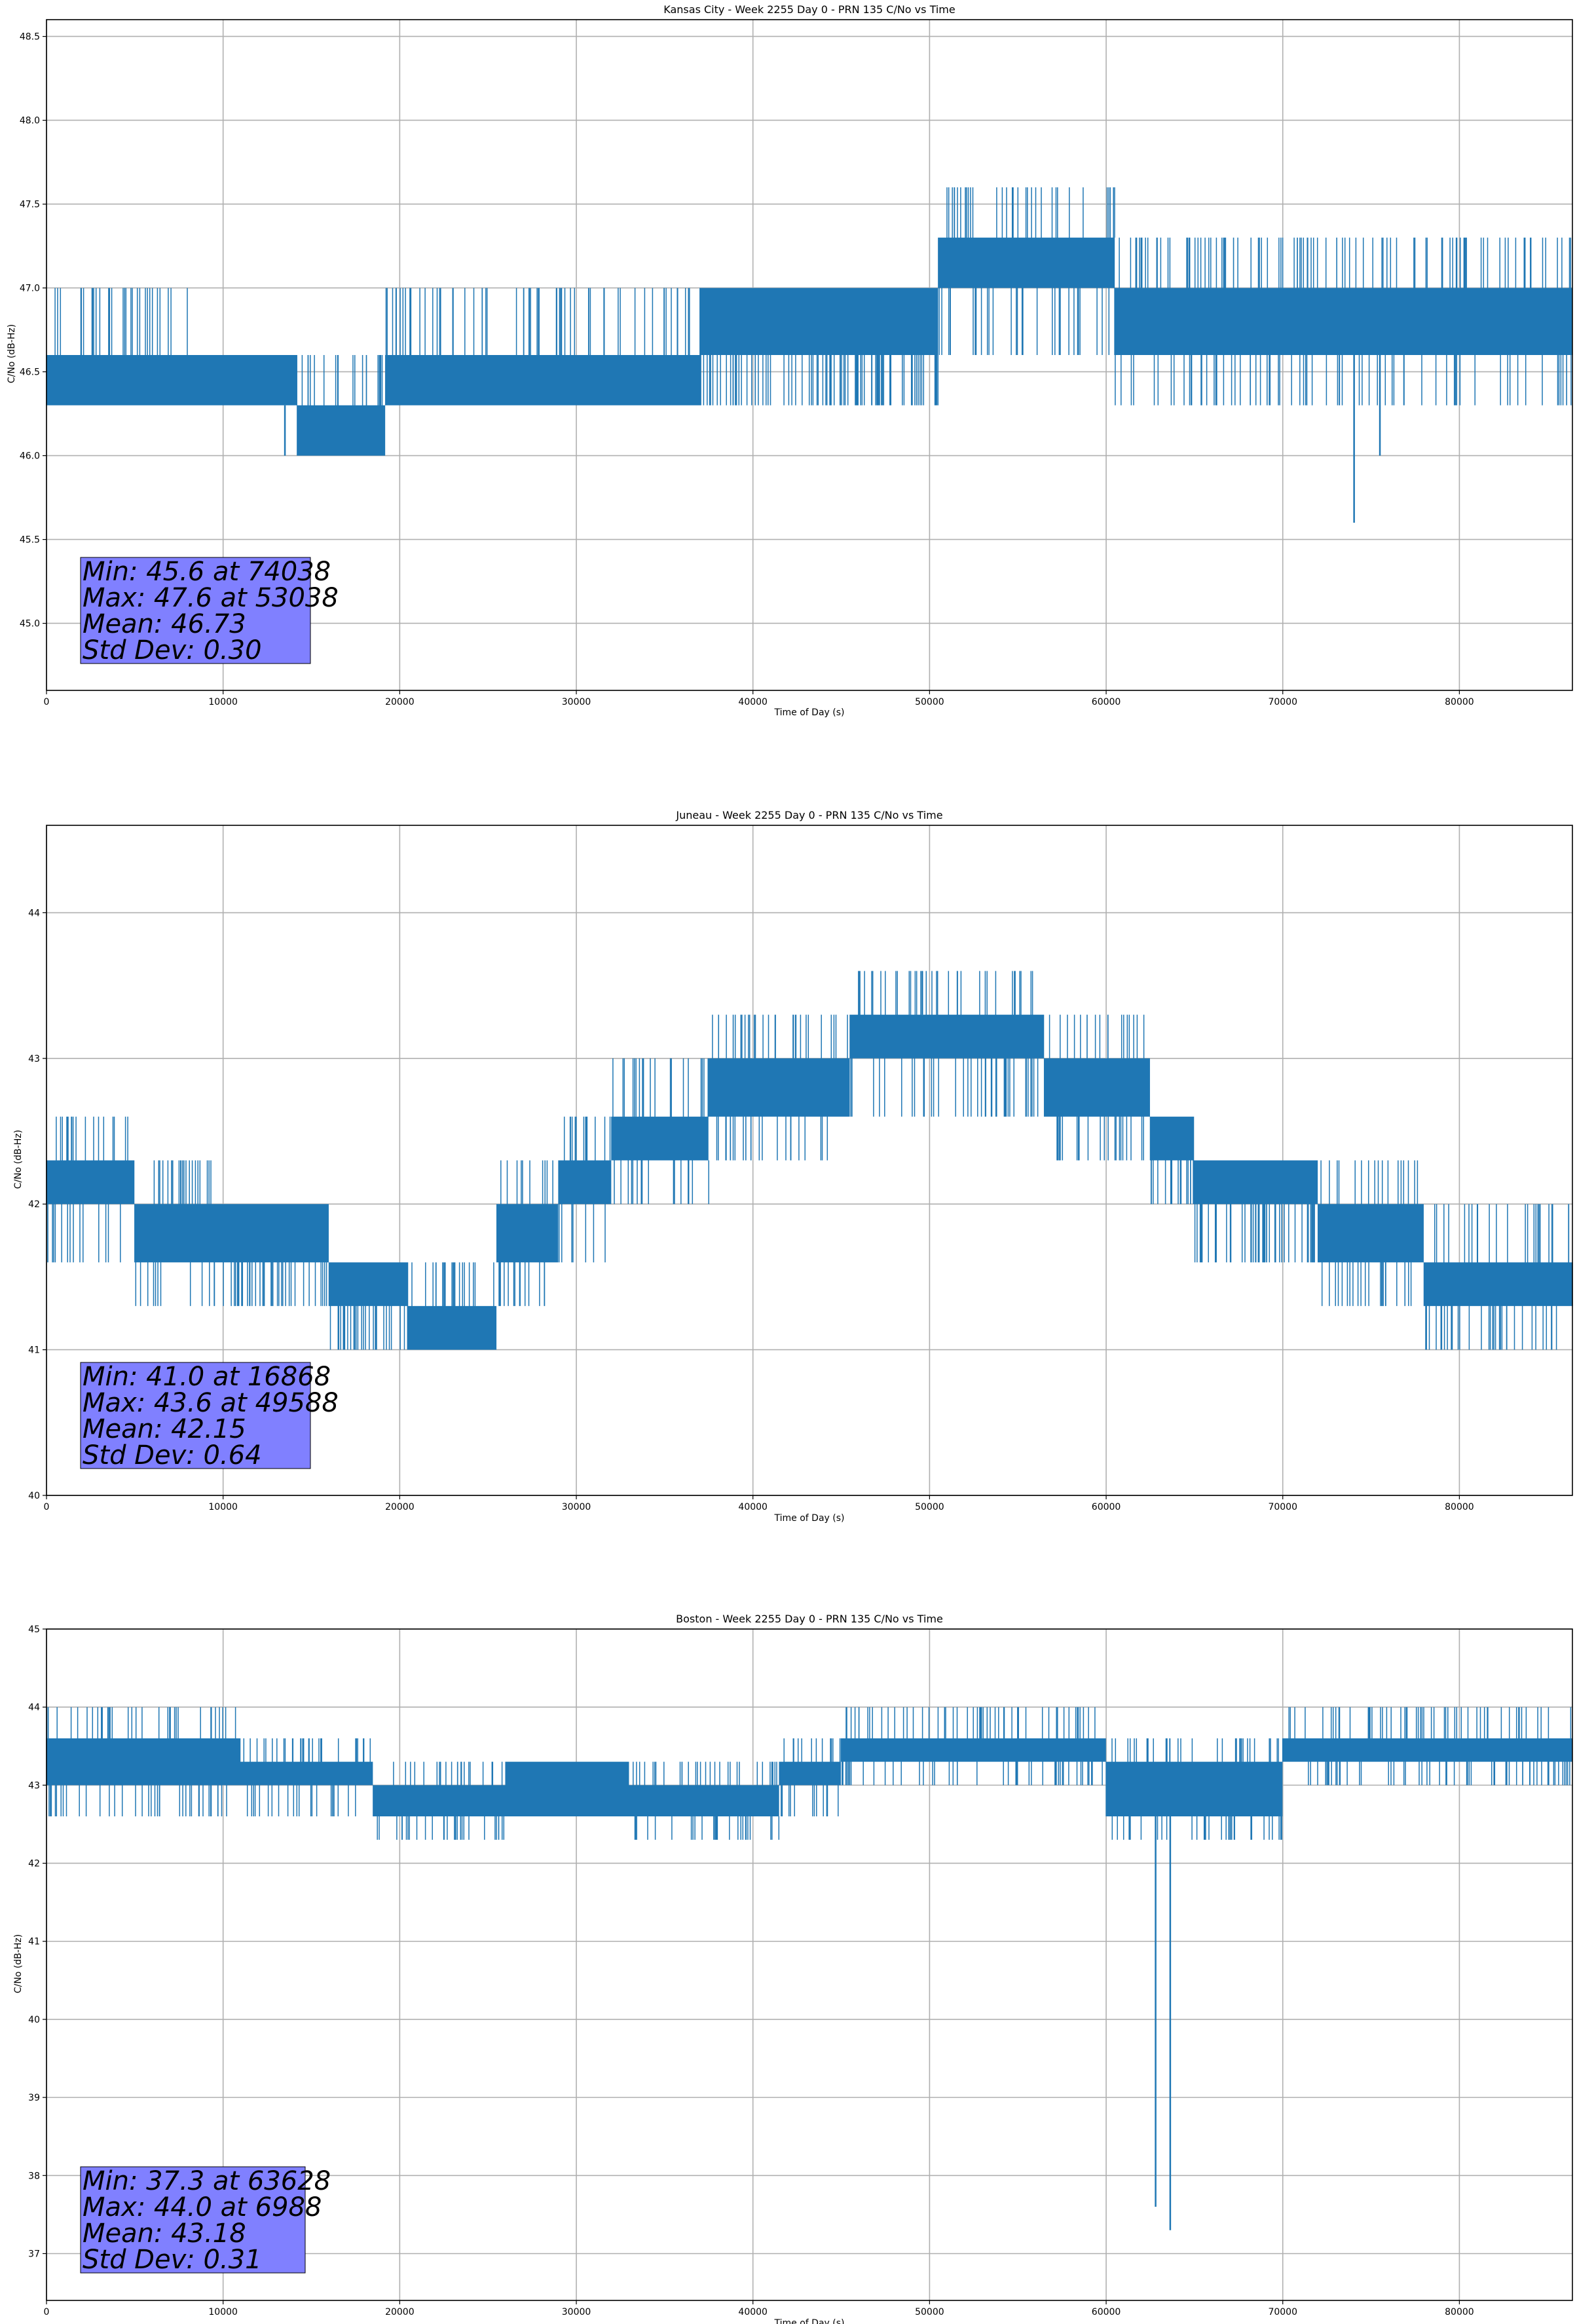 The width and height of the screenshot is (1577, 2324). What do you see at coordinates (164, 1429) in the screenshot?
I see `stat-mean: Mean: 42.15` at bounding box center [164, 1429].